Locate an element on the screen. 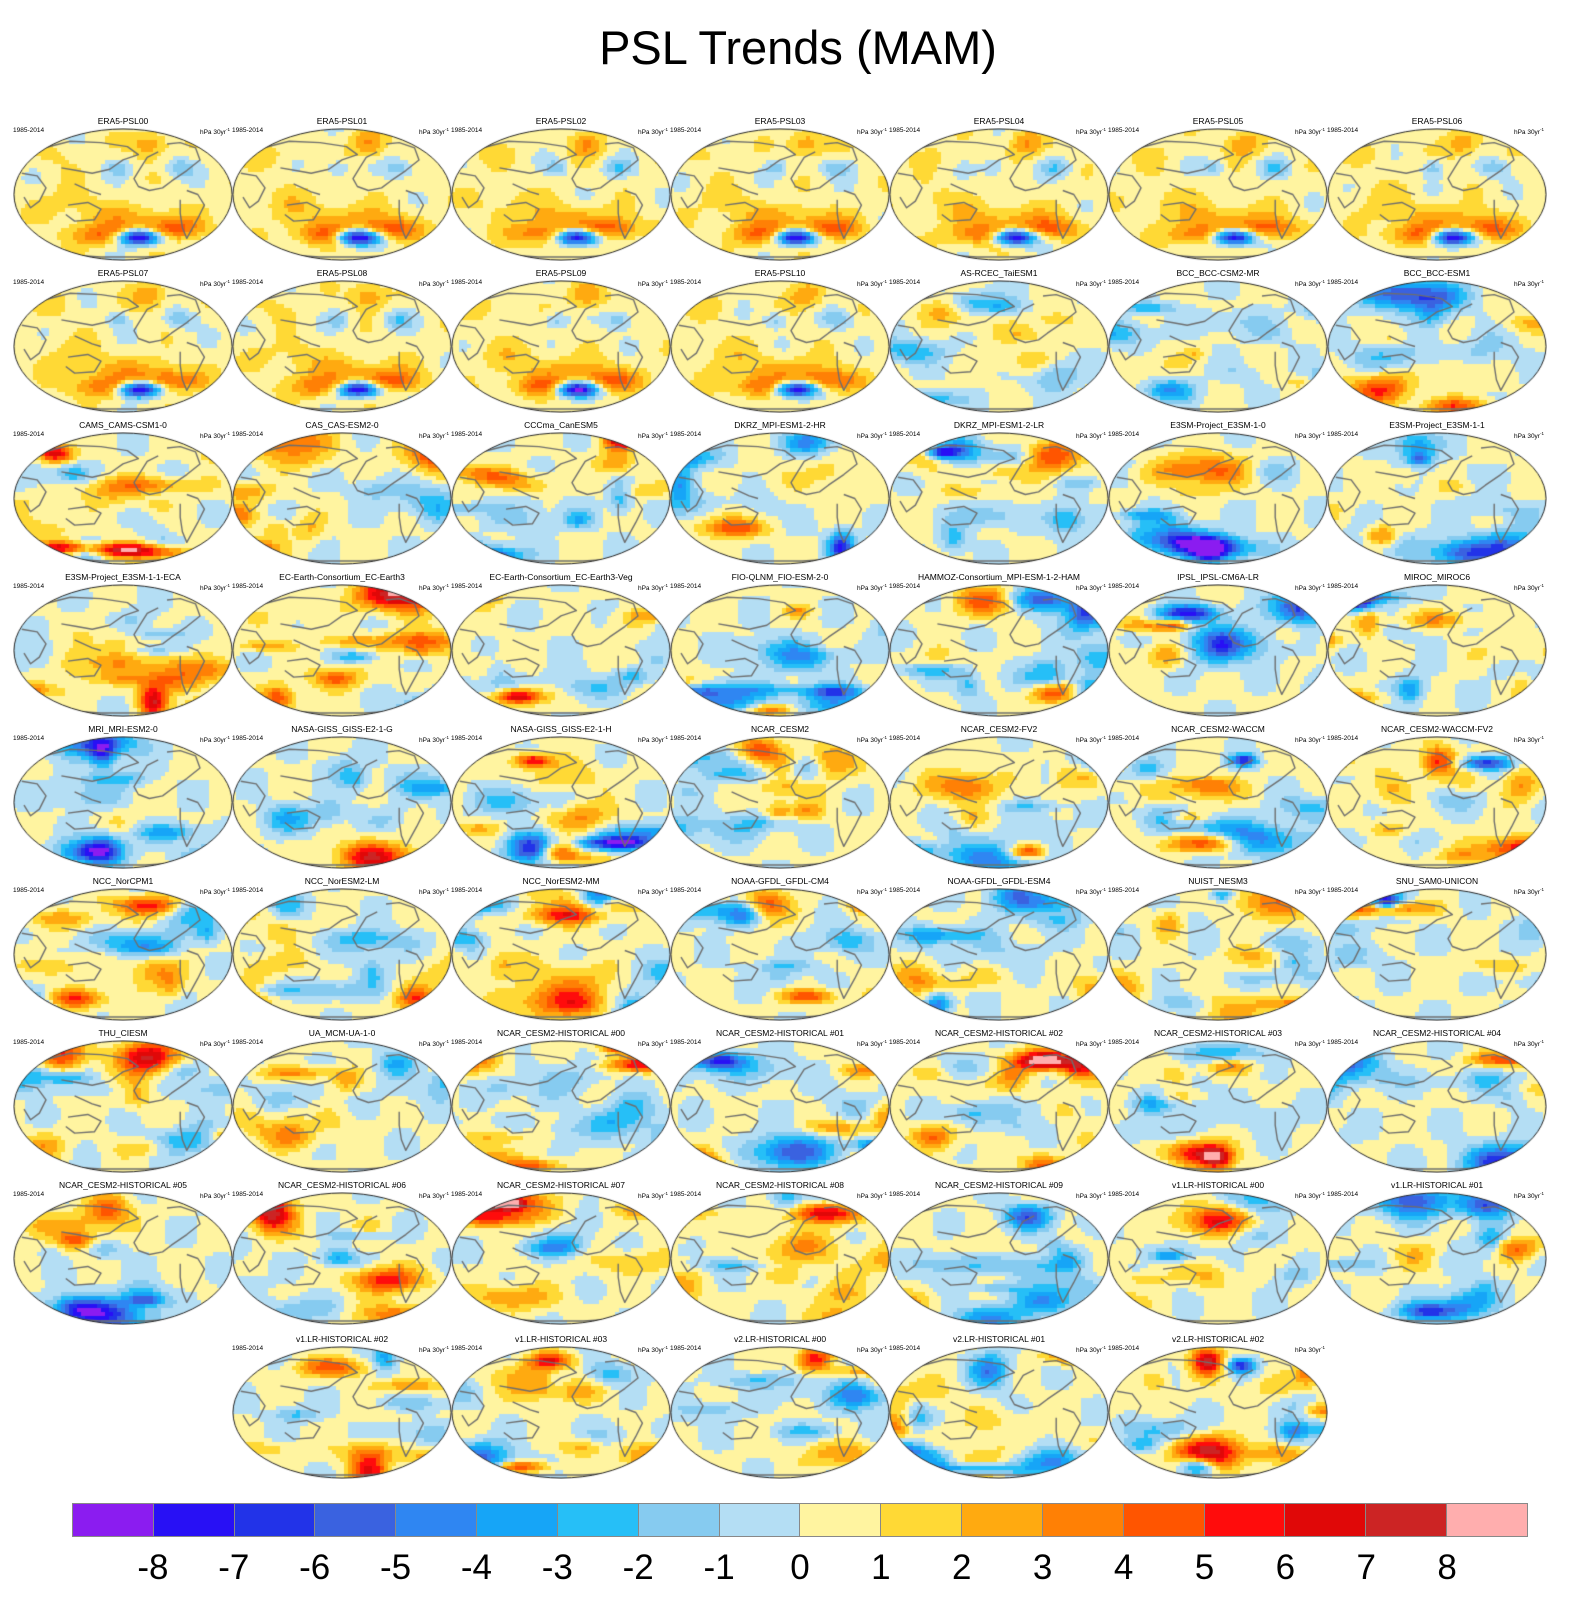  map-panel: ERA5-PSL011985-2014hPa 30yr-1 is located at coordinates (342, 189).